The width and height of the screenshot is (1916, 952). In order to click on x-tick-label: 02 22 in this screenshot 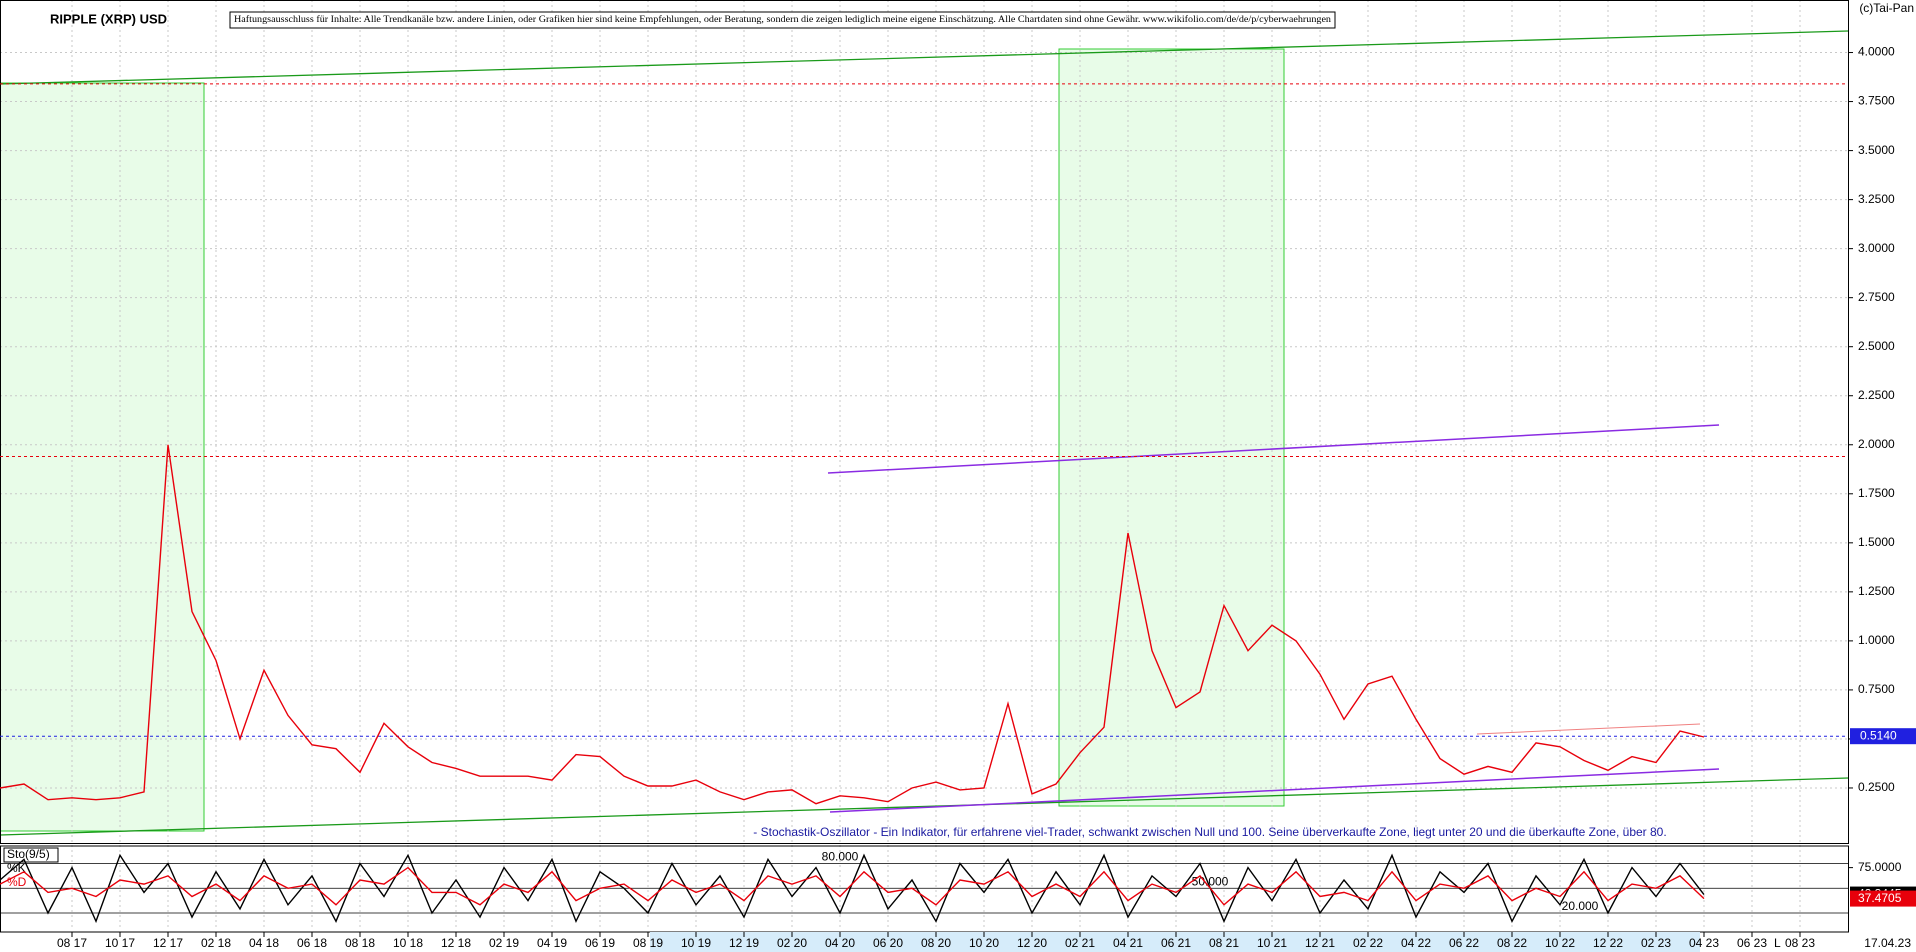, I will do `click(1368, 943)`.